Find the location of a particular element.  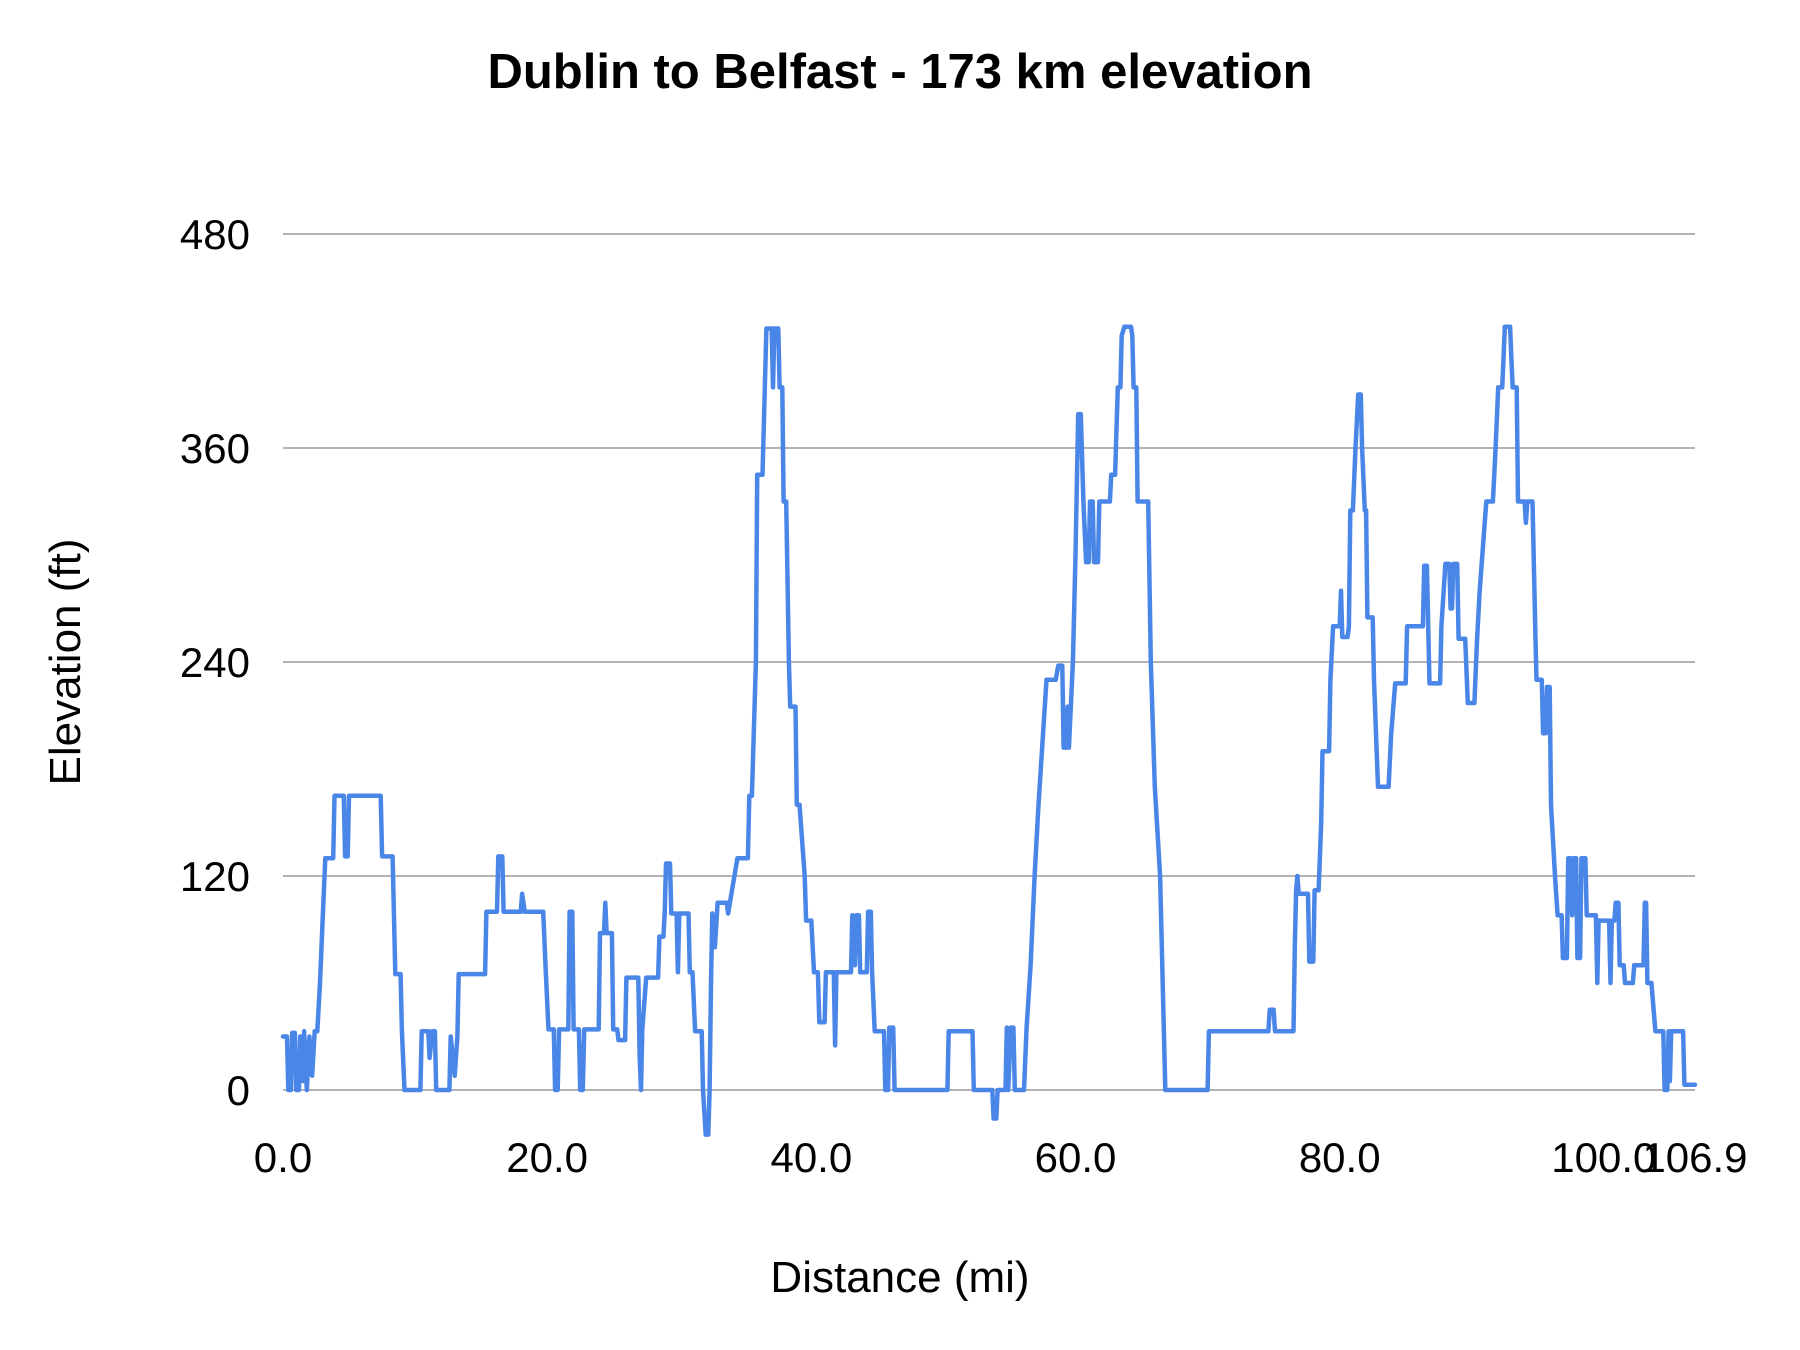

x-tick-label: 60.0 is located at coordinates (1076, 1157).